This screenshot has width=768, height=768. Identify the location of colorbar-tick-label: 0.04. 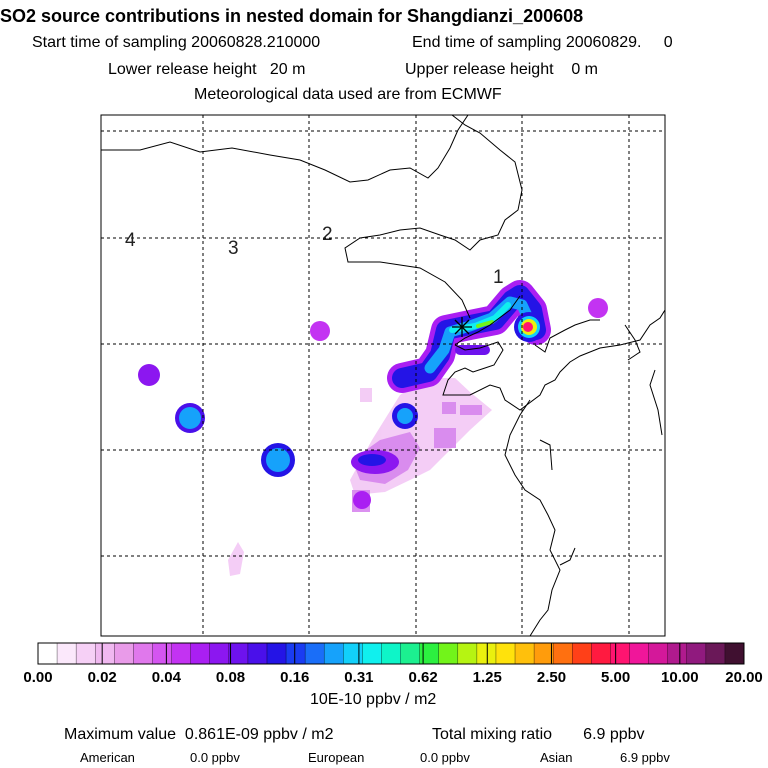
(166, 677).